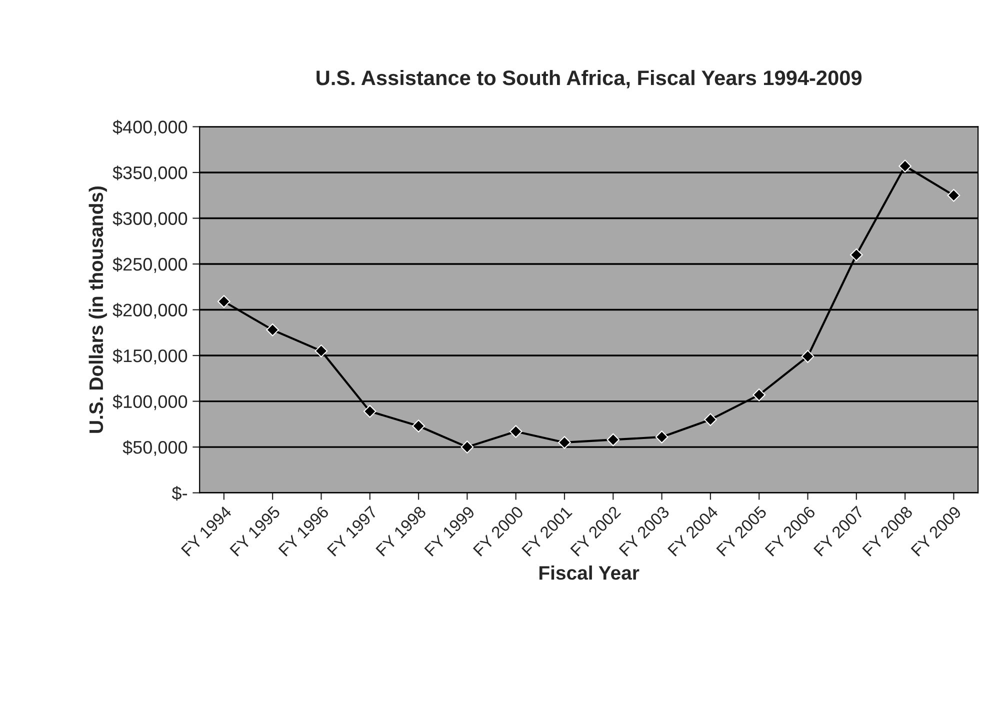 This screenshot has height=704, width=998. What do you see at coordinates (150, 265) in the screenshot?
I see `y-tick-label: $250,000` at bounding box center [150, 265].